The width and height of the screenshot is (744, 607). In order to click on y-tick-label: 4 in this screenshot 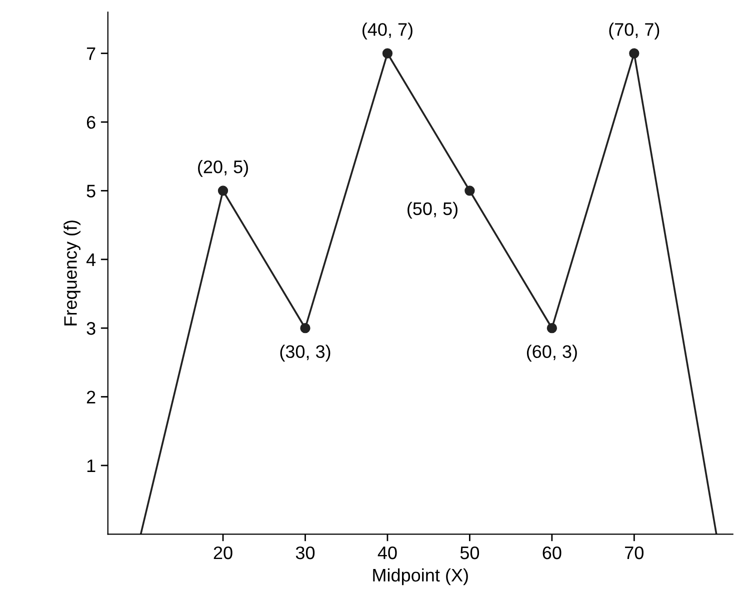, I will do `click(91, 260)`.